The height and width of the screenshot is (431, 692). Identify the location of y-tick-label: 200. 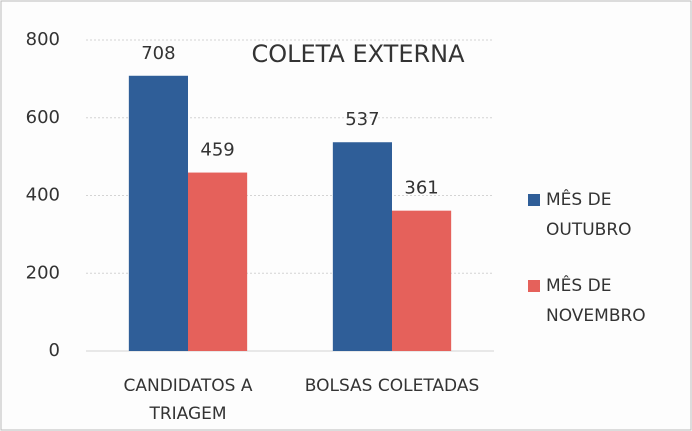
(43, 272).